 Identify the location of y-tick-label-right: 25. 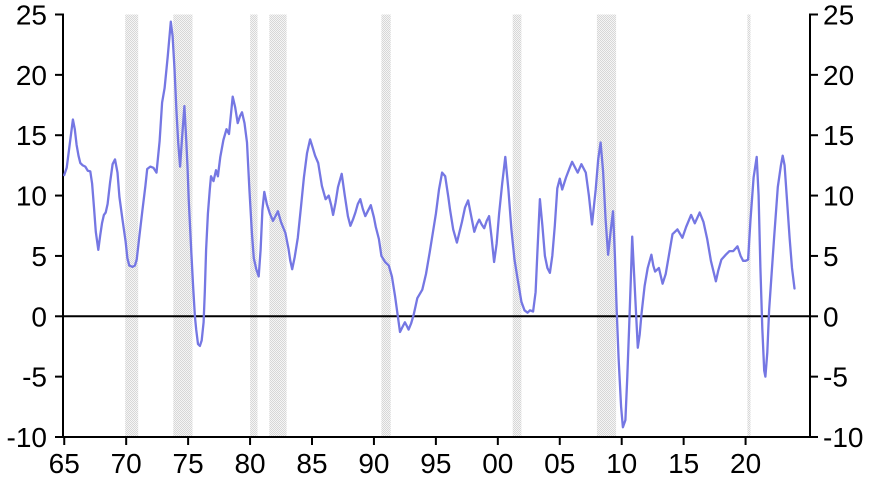
(838, 15).